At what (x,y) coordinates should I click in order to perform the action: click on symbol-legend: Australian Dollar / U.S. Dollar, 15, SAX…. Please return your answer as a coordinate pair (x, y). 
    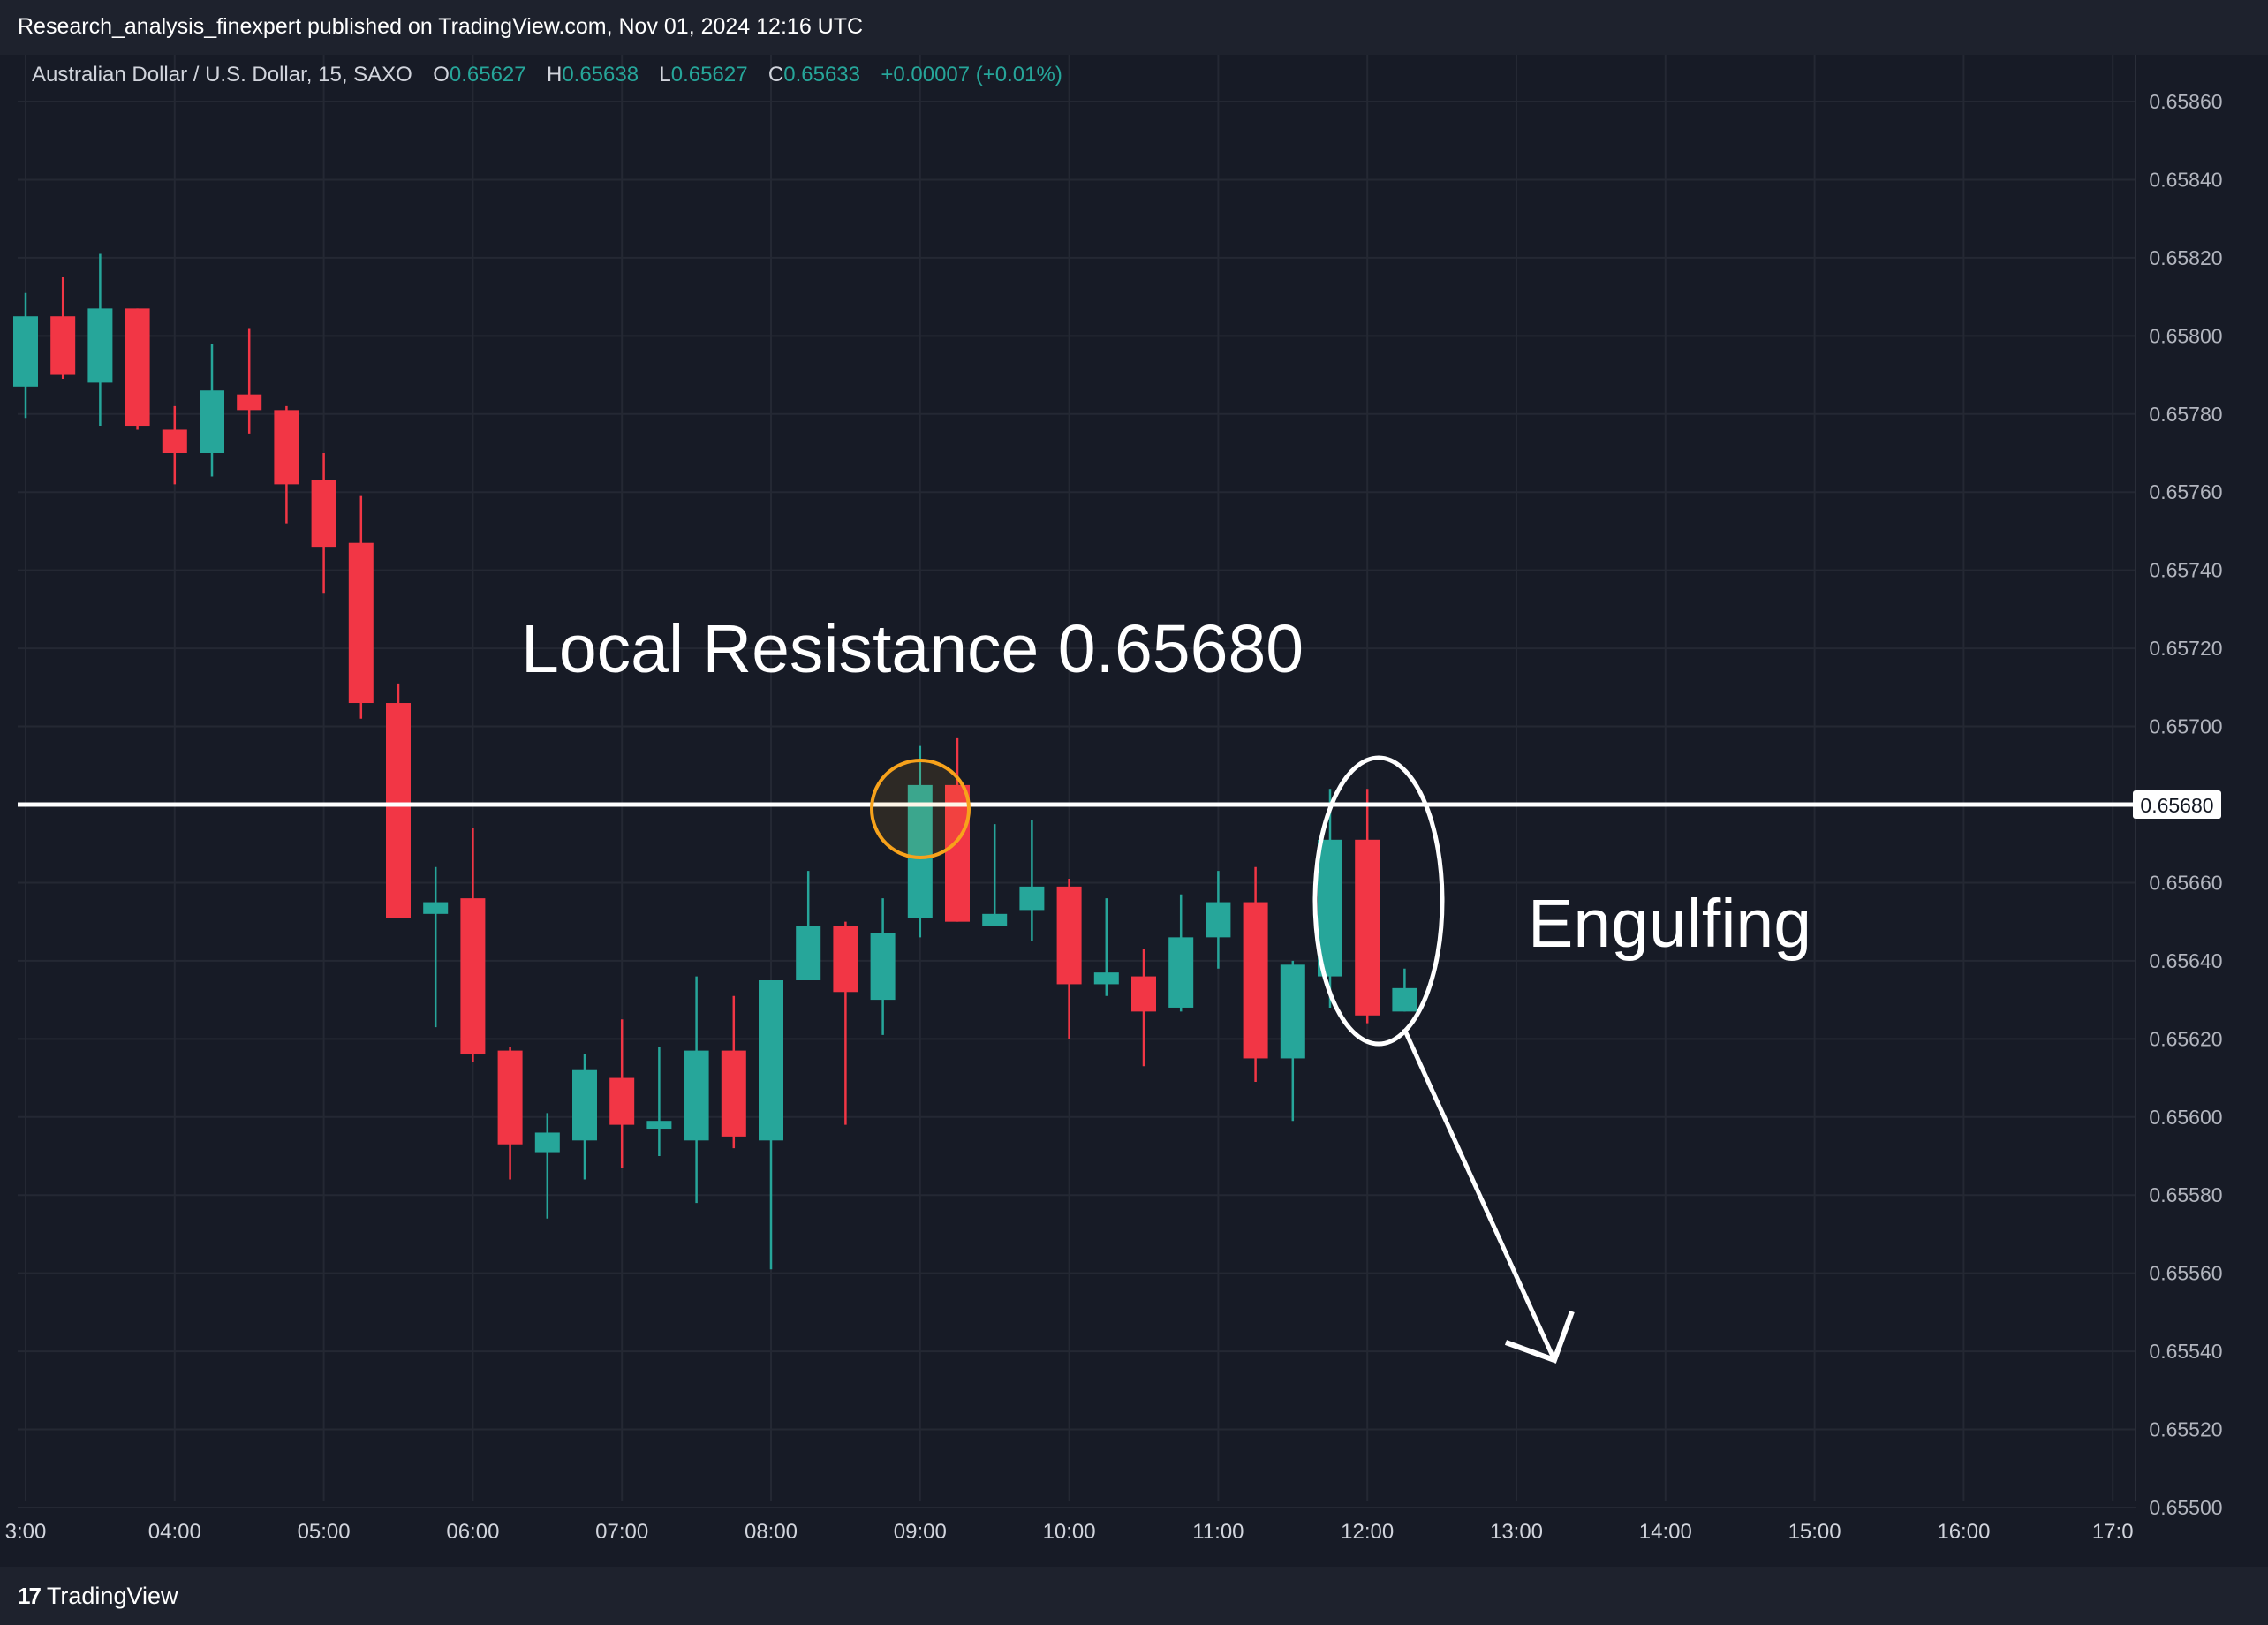
    Looking at the image, I should click on (547, 75).